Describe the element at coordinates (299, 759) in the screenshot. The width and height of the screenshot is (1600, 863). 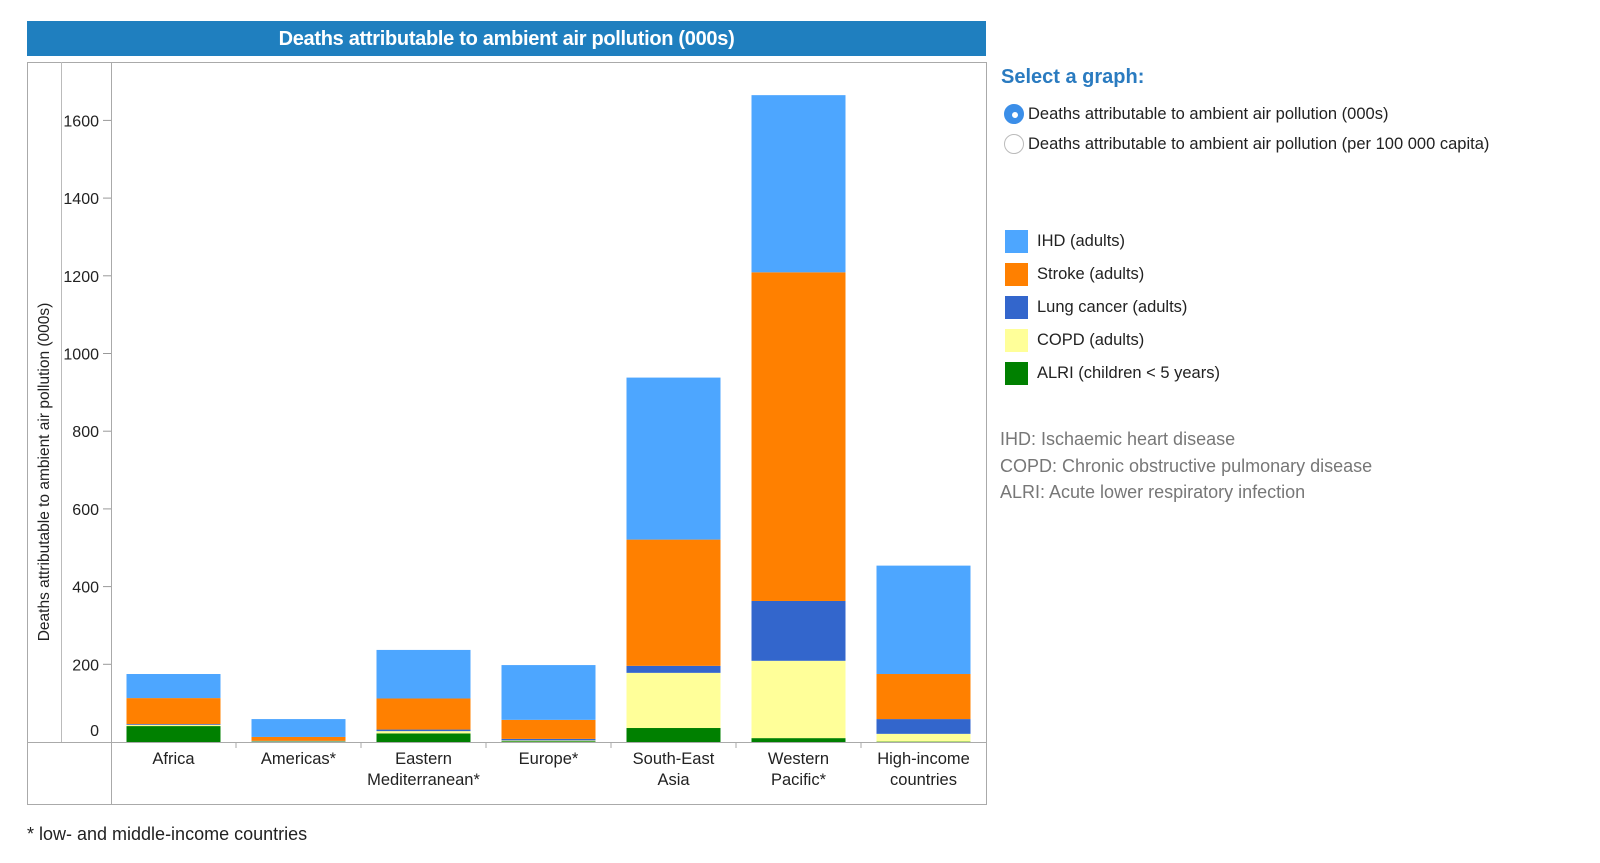
I see `x-tick-label: Americas*` at that location.